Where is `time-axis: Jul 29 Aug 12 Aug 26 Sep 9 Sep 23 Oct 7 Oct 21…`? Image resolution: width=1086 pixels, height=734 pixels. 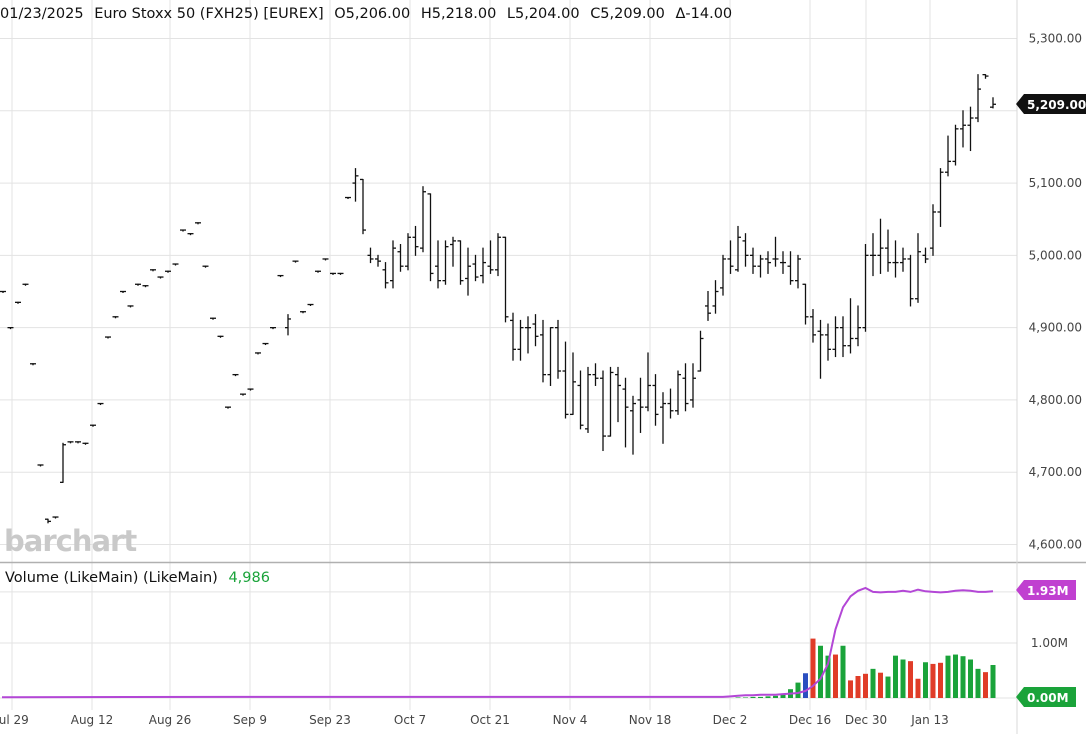
time-axis: Jul 29 Aug 12 Aug 26 Sep 9 Sep 23 Oct 7 Oct 21… is located at coordinates (474, 720).